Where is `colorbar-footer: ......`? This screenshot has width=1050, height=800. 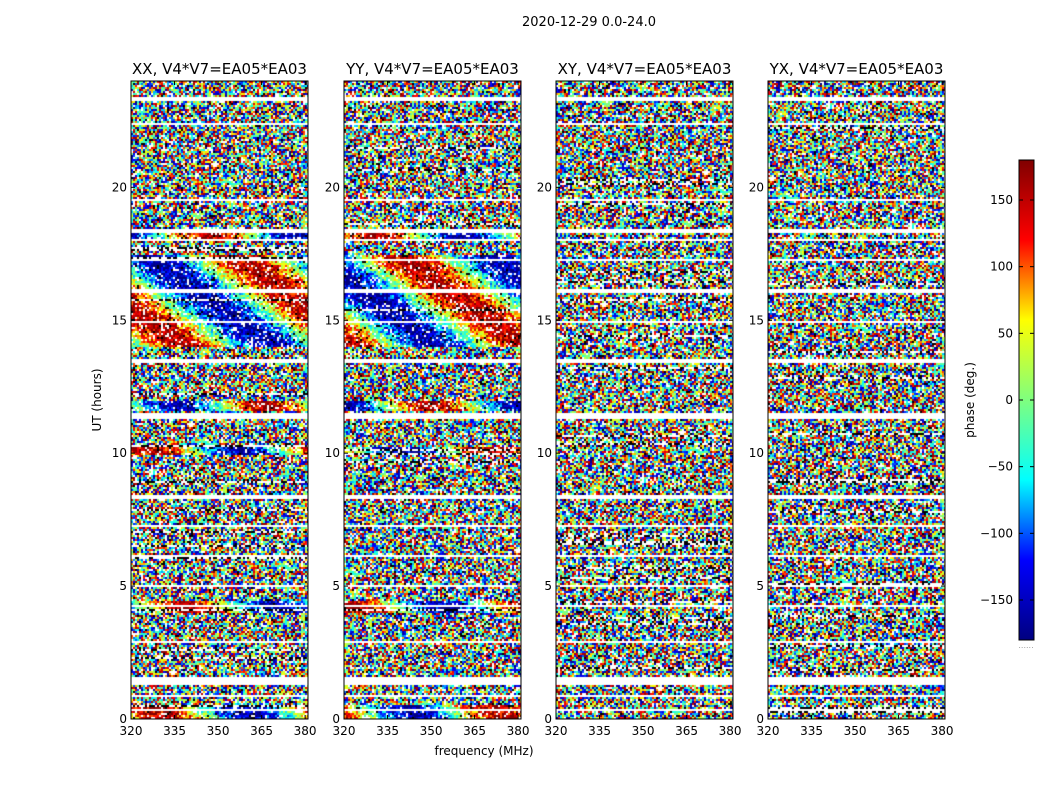 colorbar-footer: ...... is located at coordinates (1025, 645).